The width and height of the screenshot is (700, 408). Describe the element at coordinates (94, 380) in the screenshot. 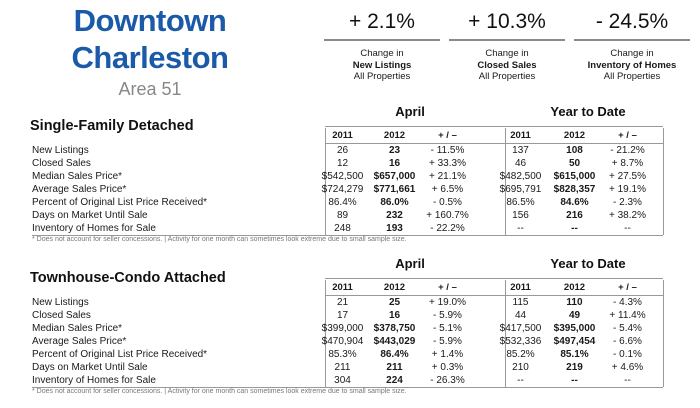

I see `row-label: Inventory of Homes for Sale` at that location.